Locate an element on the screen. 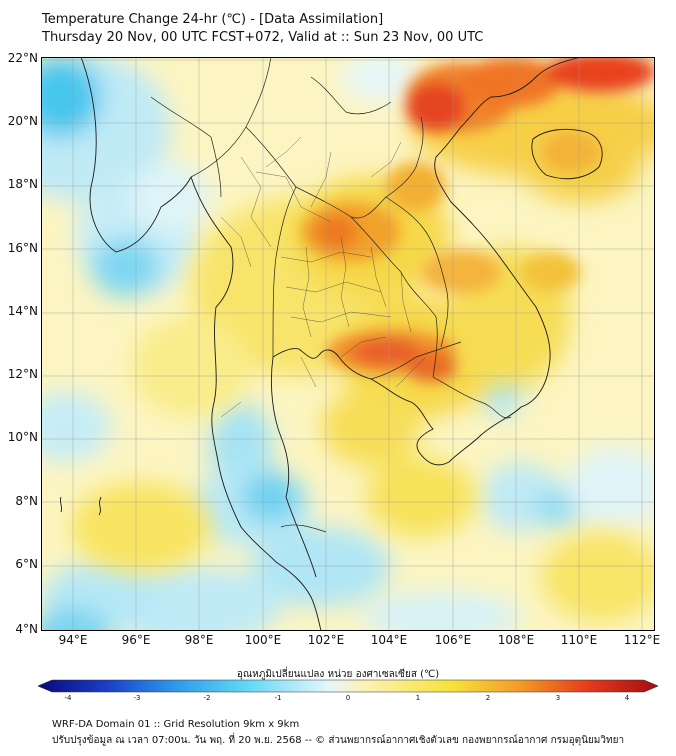  colorbar-tick: -3 is located at coordinates (137, 698).